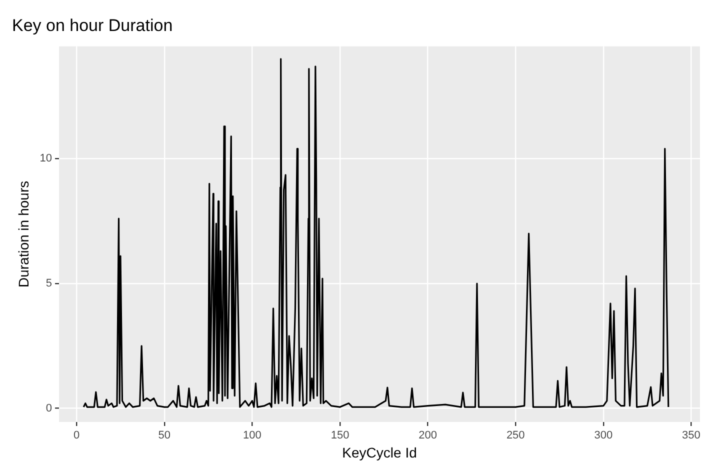 This screenshot has height=475, width=715. Describe the element at coordinates (49, 284) in the screenshot. I see `y-tick-label: 5` at that location.